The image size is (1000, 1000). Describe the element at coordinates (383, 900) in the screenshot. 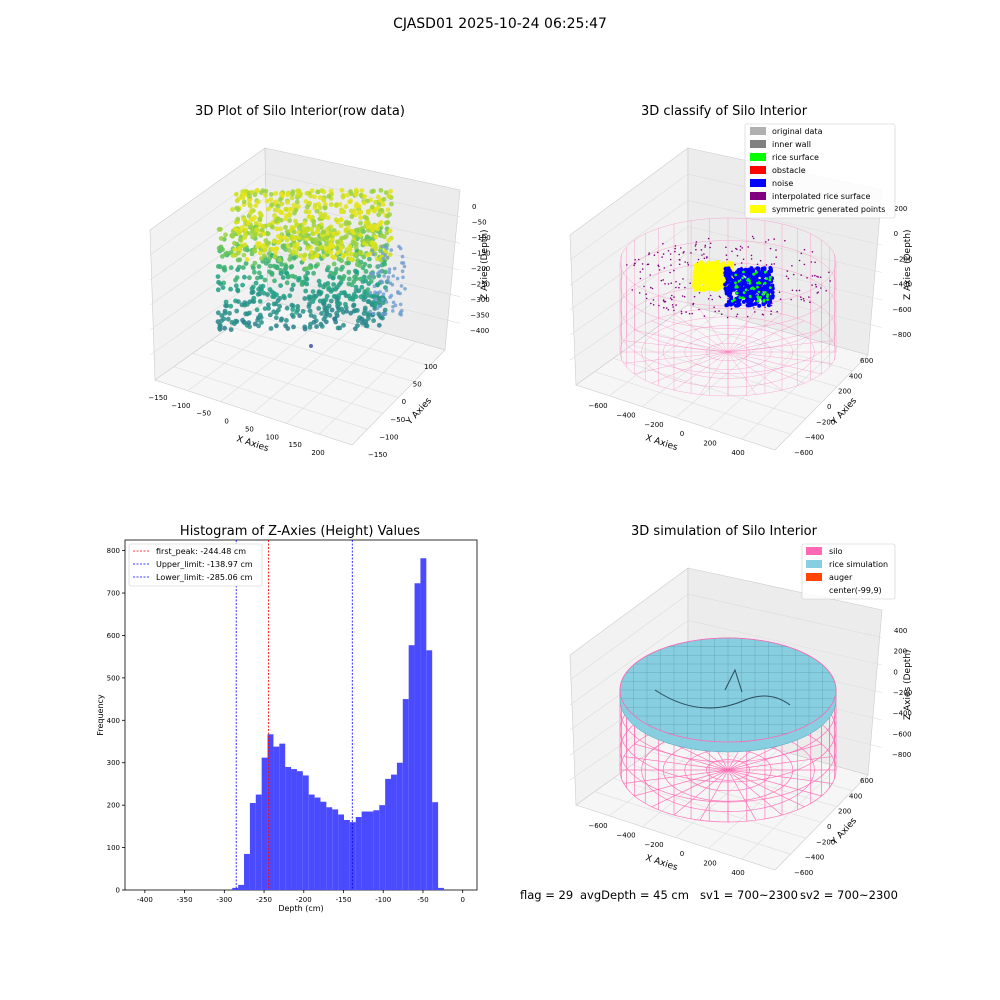

I see `hist-xtick-6: -100` at that location.